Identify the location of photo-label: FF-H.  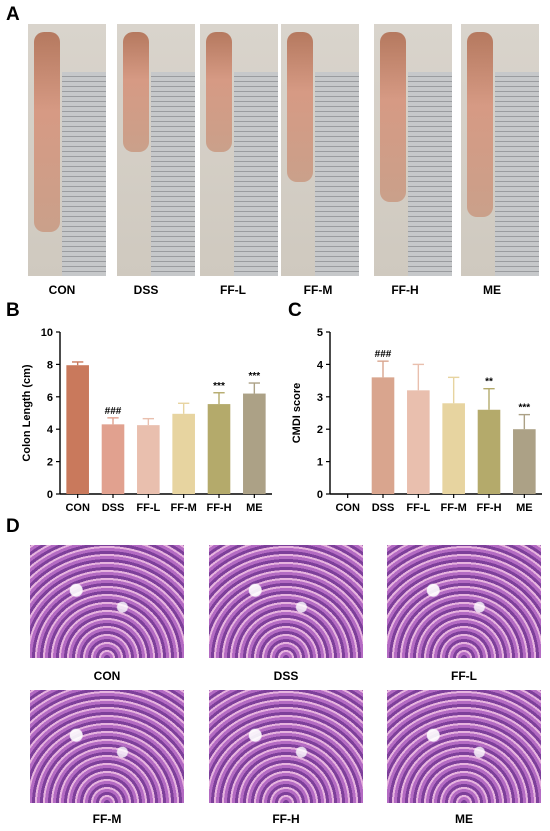
(405, 290).